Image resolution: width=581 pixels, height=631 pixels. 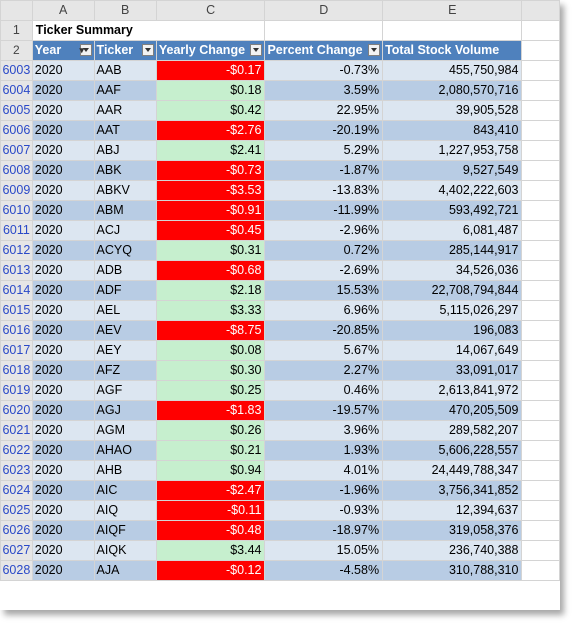 I want to click on header-ticker: Ticker, so click(x=125, y=50).